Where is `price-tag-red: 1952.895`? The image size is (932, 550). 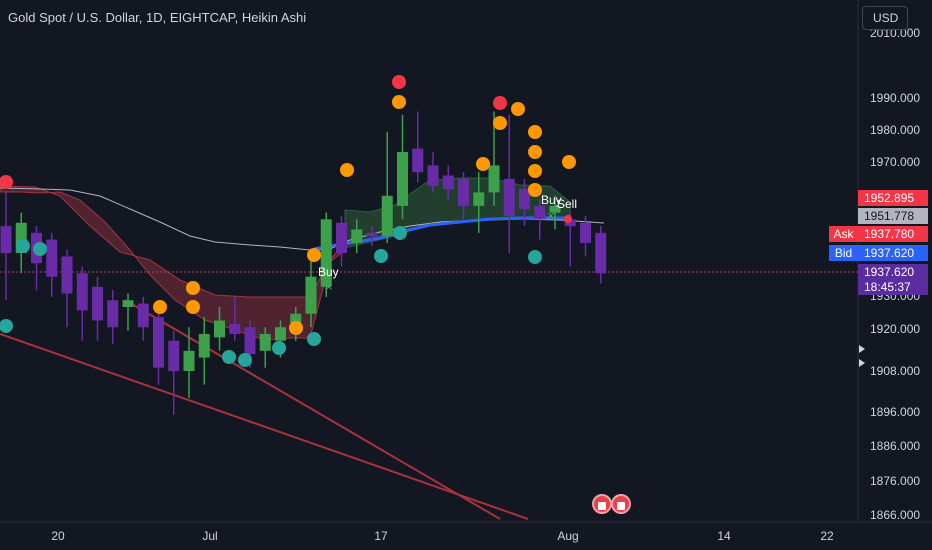 price-tag-red: 1952.895 is located at coordinates (893, 198).